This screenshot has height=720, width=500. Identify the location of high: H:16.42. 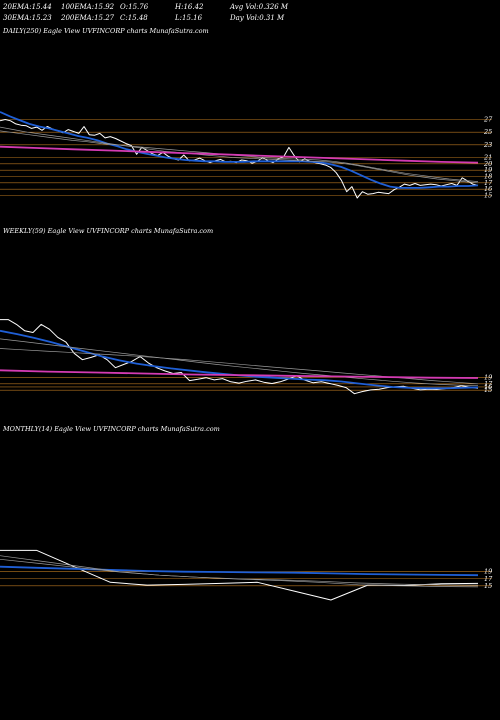
(189, 7).